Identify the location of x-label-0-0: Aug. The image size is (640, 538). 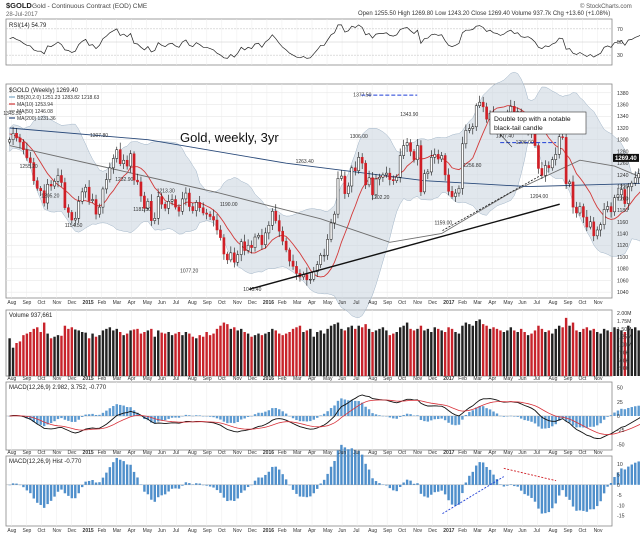
(11, 303).